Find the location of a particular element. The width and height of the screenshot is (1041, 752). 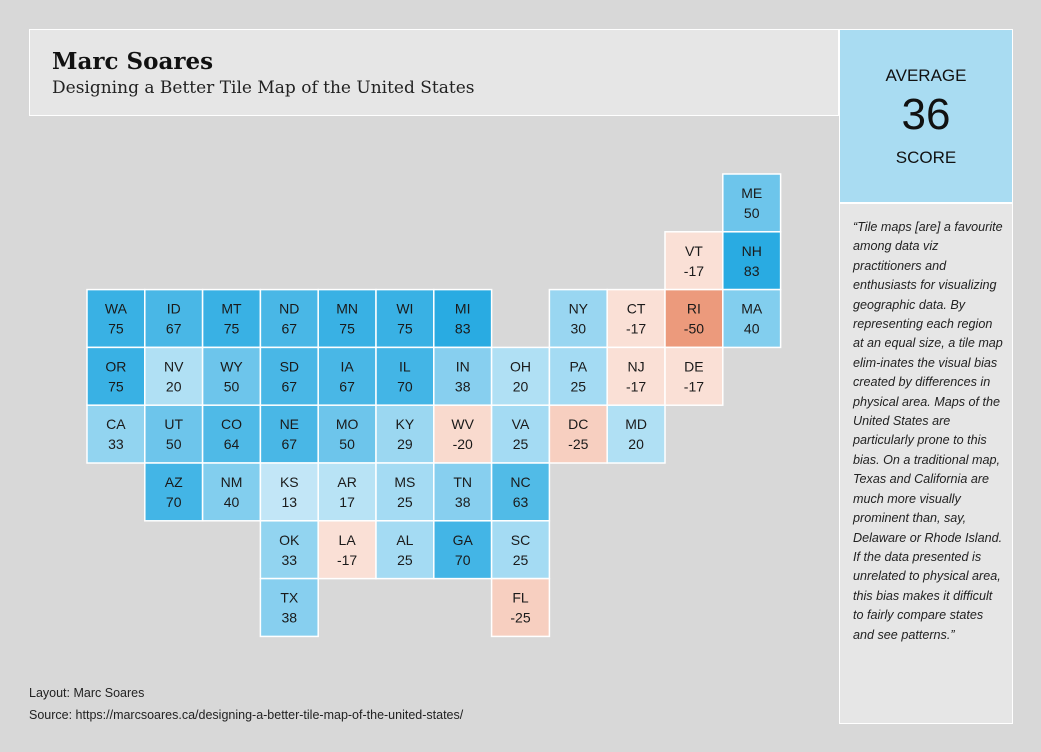

tile-rect-ia is located at coordinates (347, 376).